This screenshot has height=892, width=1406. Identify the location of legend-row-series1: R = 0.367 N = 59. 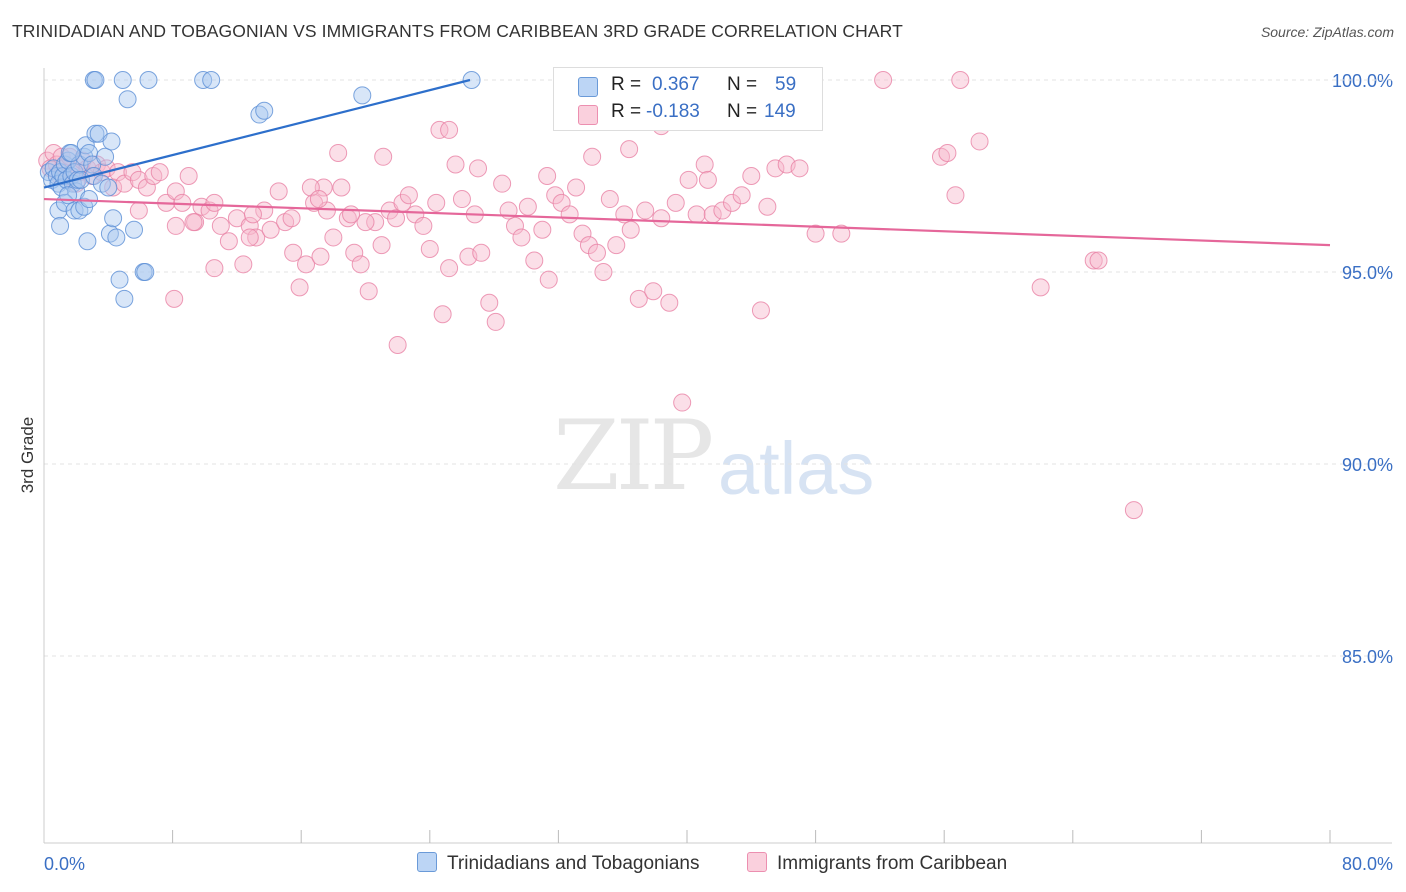
(688, 87).